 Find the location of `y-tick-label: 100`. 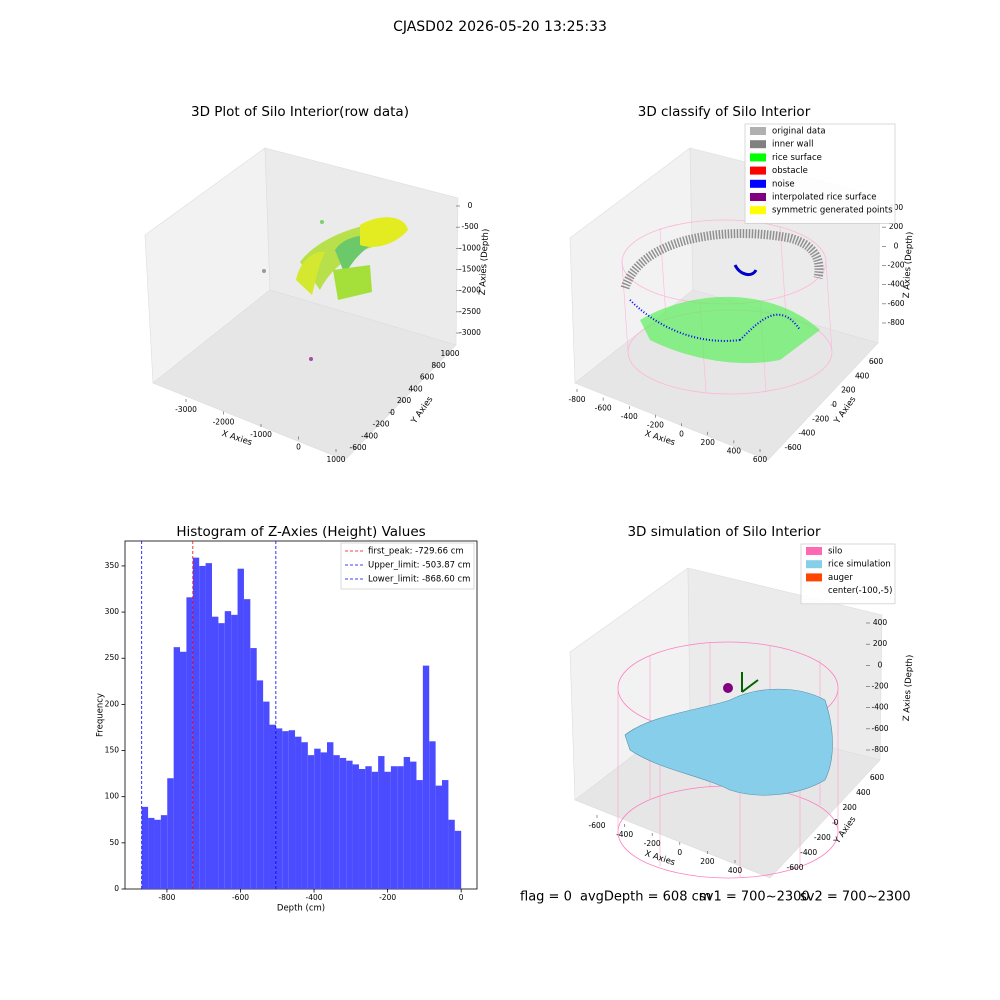

y-tick-label: 100 is located at coordinates (112, 796).